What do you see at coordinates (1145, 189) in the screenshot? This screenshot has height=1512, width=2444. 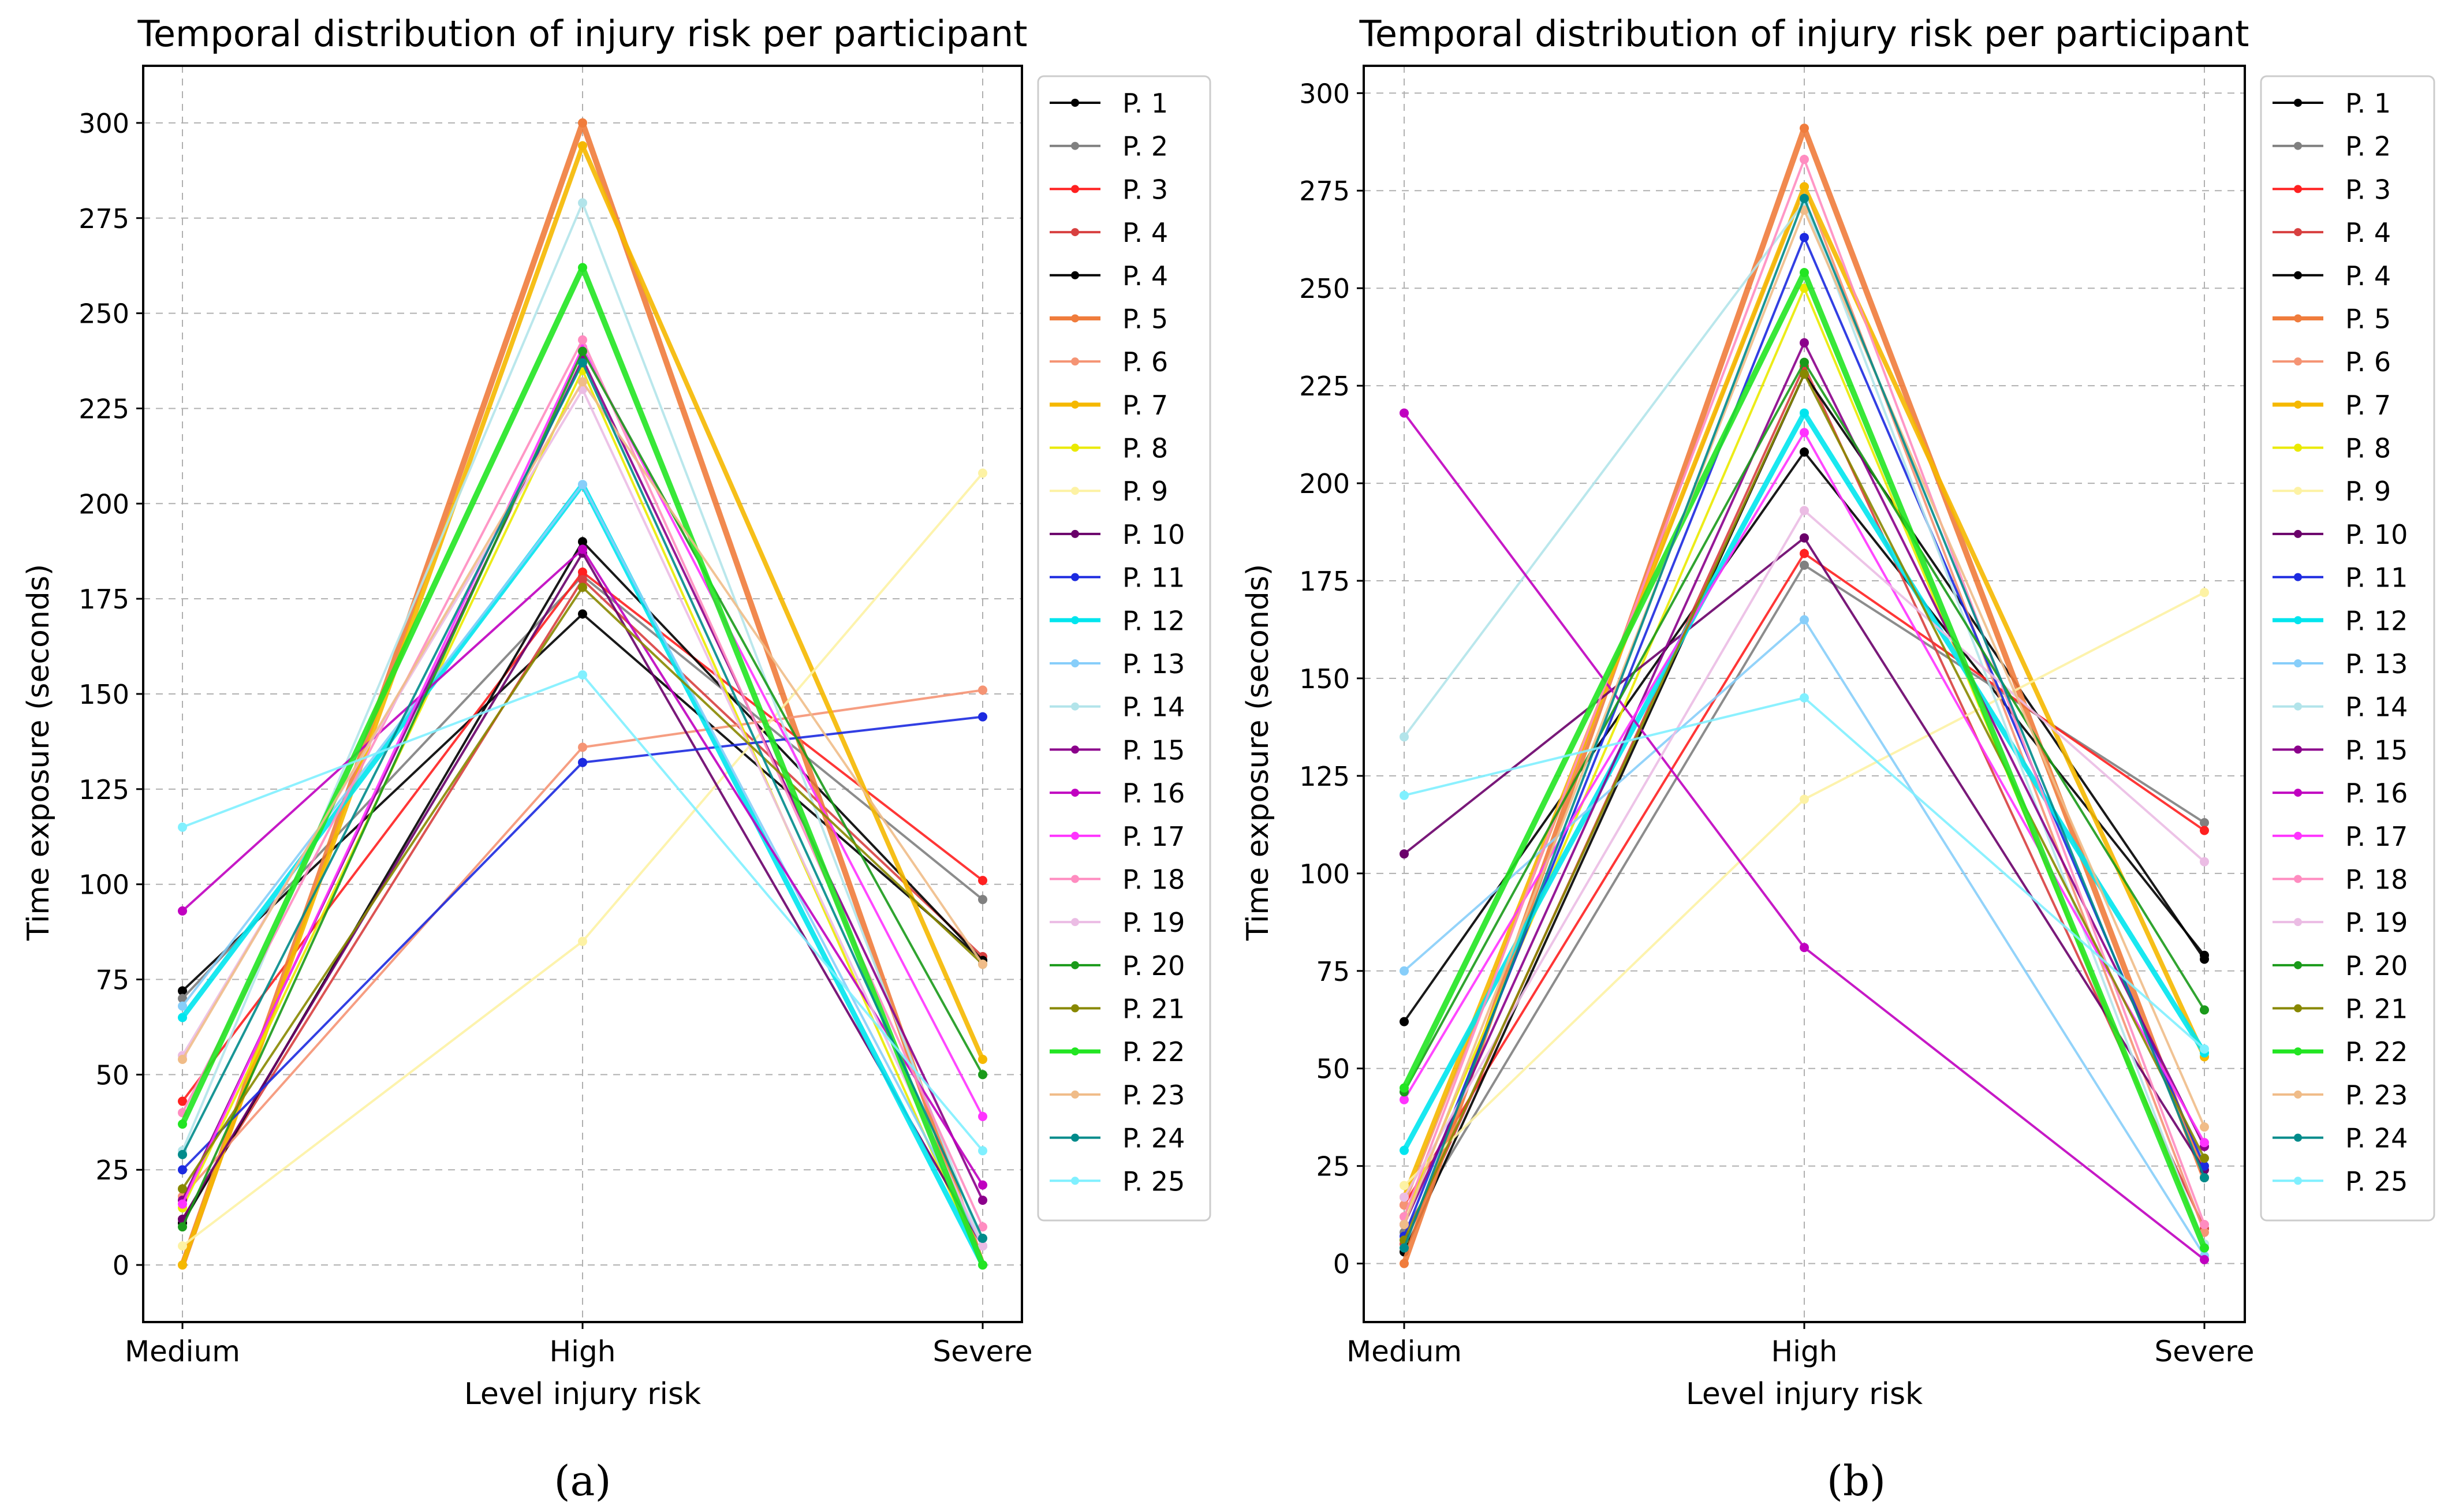 I see `legend-label: P. 3` at bounding box center [1145, 189].